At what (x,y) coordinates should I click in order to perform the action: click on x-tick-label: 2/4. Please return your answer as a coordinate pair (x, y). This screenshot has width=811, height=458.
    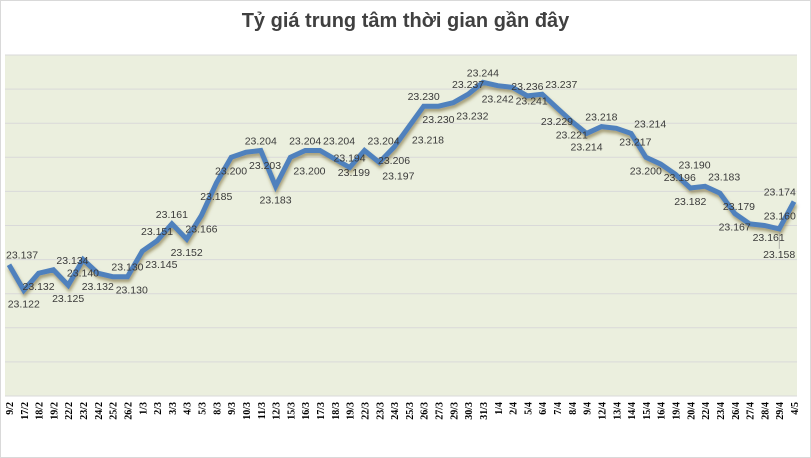
    Looking at the image, I should click on (514, 408).